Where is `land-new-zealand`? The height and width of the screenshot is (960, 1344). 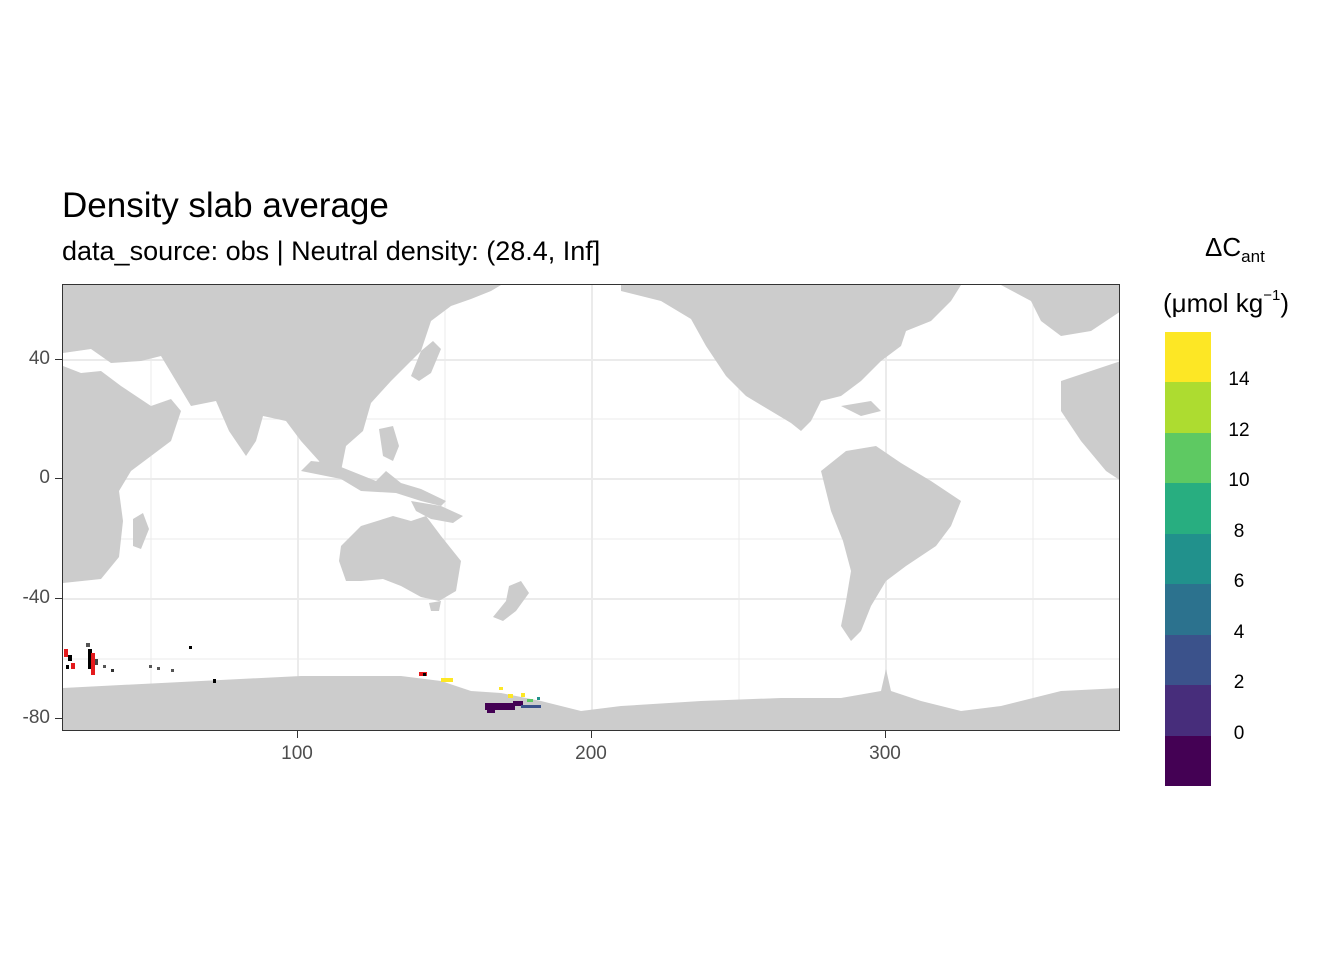 land-new-zealand is located at coordinates (511, 601).